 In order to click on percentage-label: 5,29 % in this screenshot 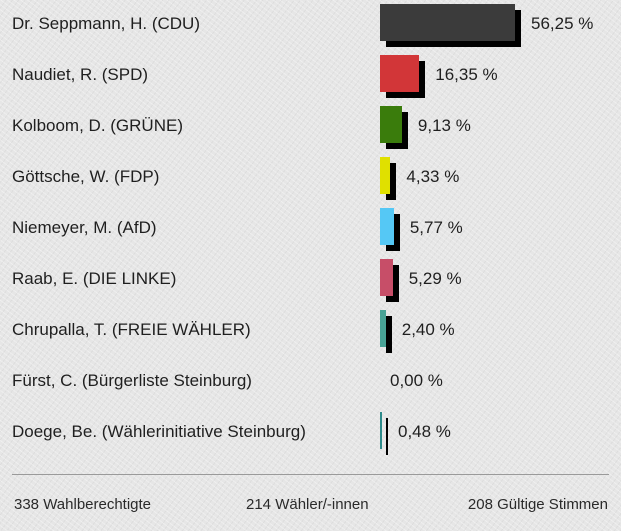, I will do `click(435, 278)`.